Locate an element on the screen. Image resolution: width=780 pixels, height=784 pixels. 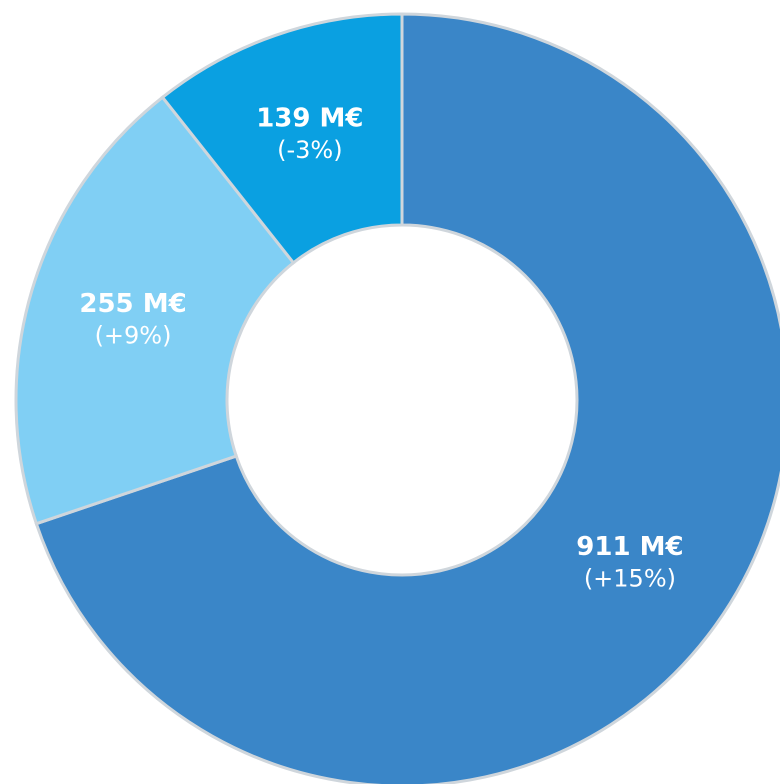
donut-slice is located at coordinates (282, 138).